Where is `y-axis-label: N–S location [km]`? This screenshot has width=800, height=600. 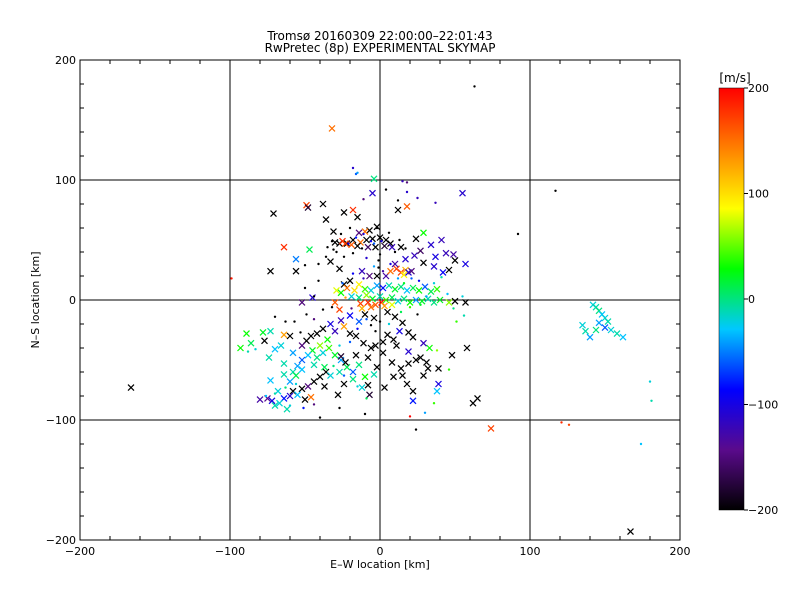
y-axis-label: N–S location [km] is located at coordinates (35, 299).